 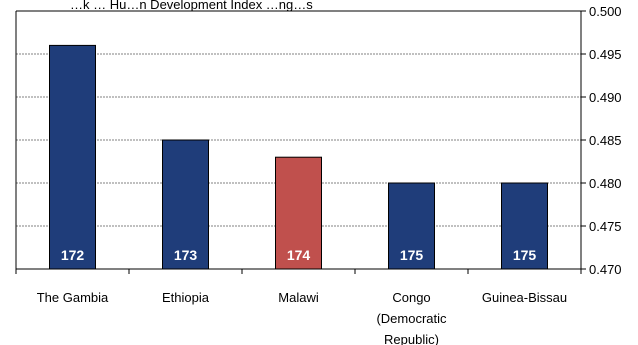 I want to click on y-tick-label: 0.495, so click(x=605, y=54).